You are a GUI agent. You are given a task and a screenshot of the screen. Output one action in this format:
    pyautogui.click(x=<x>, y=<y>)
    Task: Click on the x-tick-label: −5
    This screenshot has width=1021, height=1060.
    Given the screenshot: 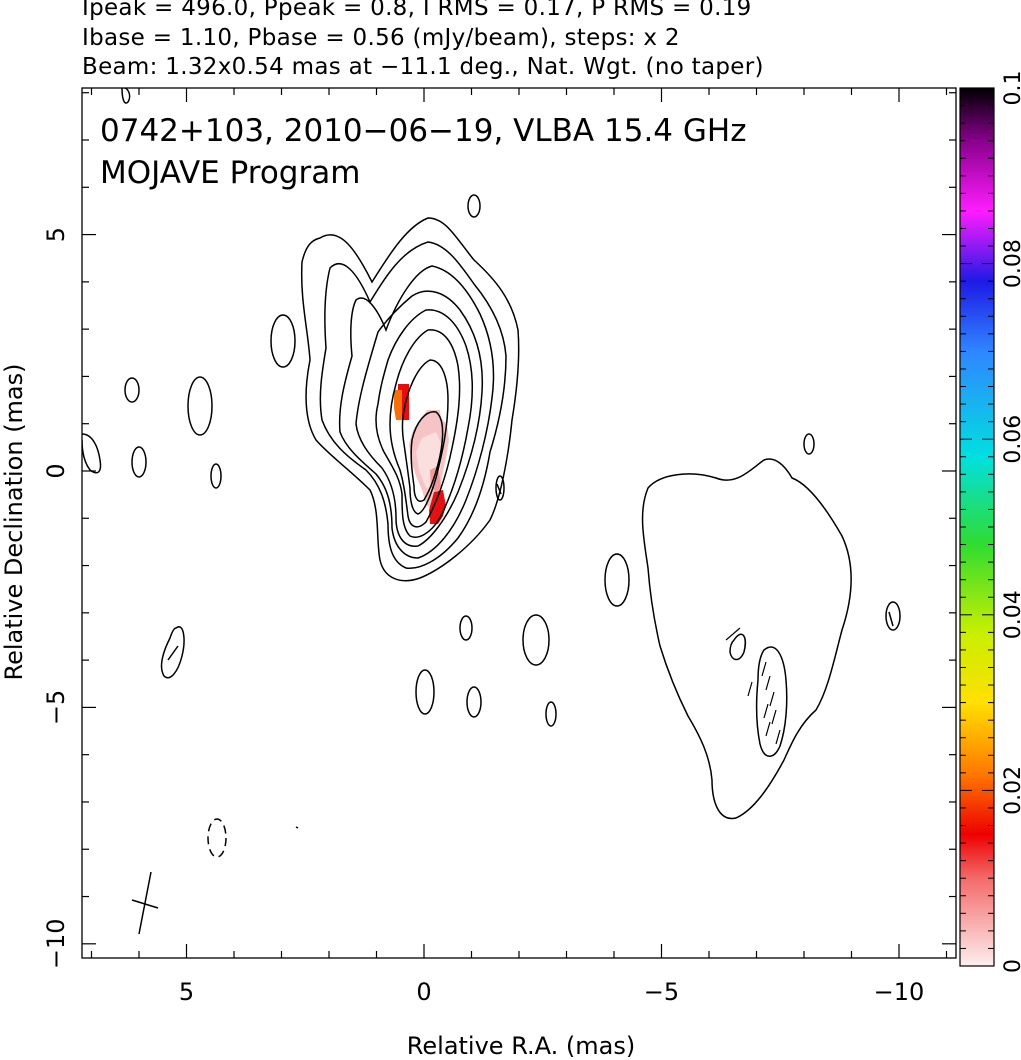 What is the action you would take?
    pyautogui.click(x=661, y=992)
    